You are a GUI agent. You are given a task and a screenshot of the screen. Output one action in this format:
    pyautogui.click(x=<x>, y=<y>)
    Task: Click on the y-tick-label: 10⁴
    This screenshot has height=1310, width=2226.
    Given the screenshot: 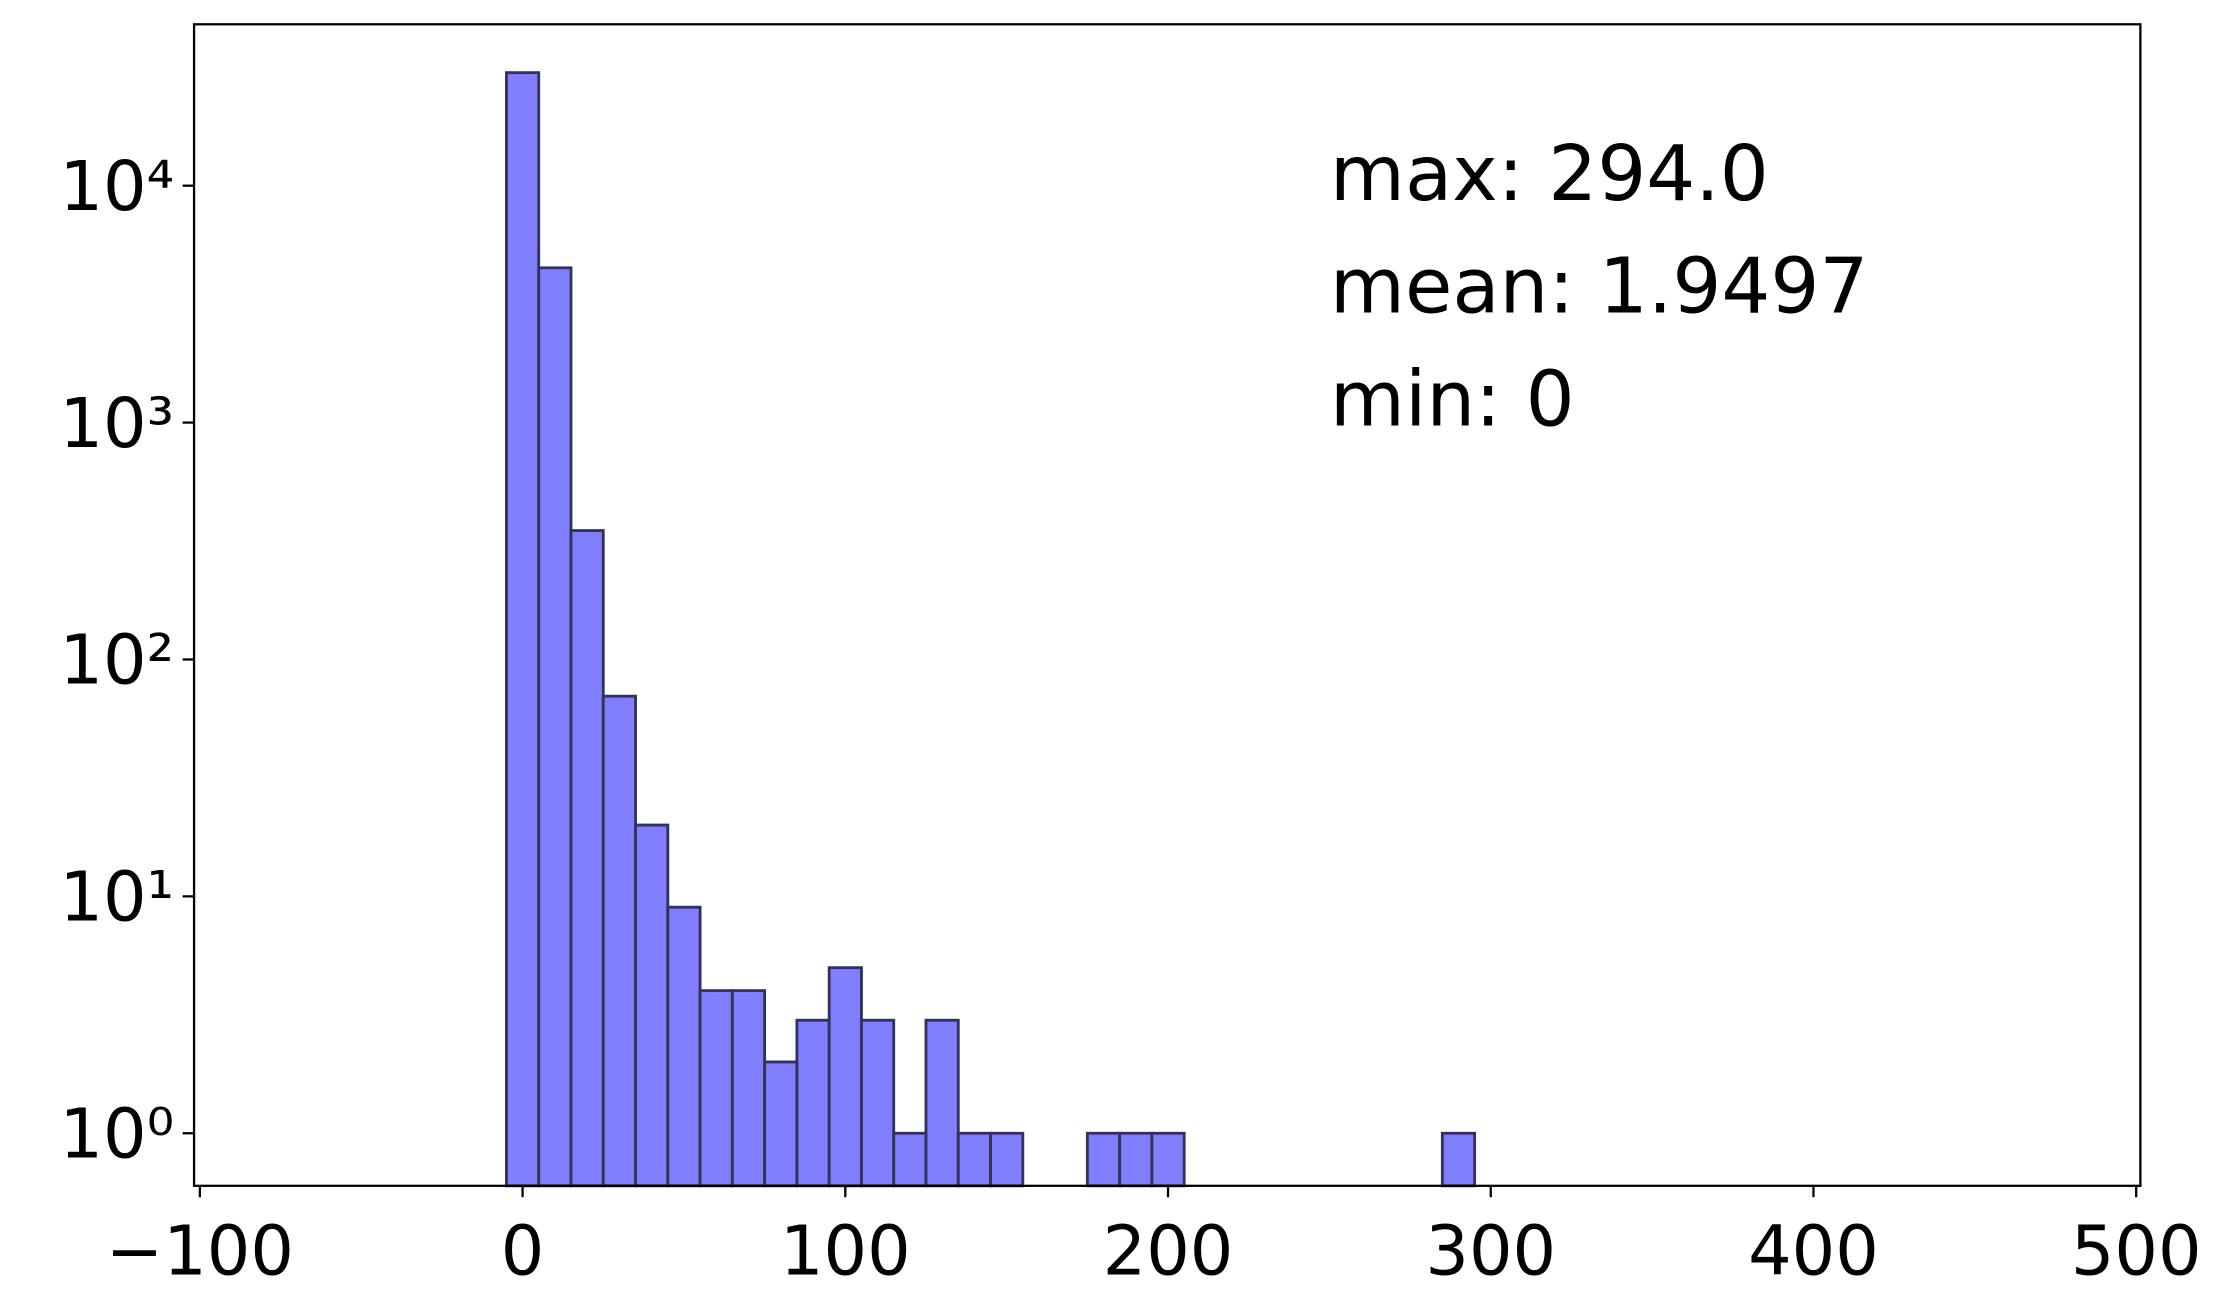 What is the action you would take?
    pyautogui.click(x=116, y=187)
    